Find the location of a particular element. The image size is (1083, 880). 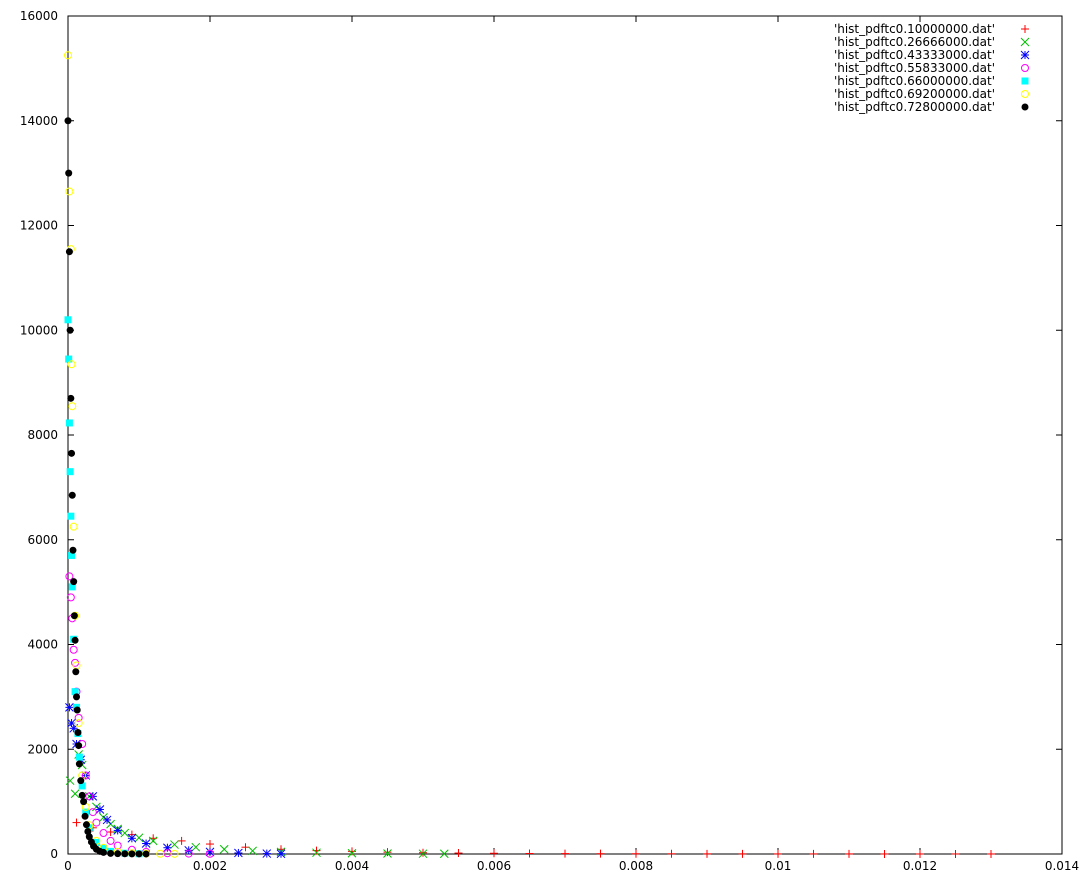

y-tick-label: 12000 is located at coordinates (39, 226).